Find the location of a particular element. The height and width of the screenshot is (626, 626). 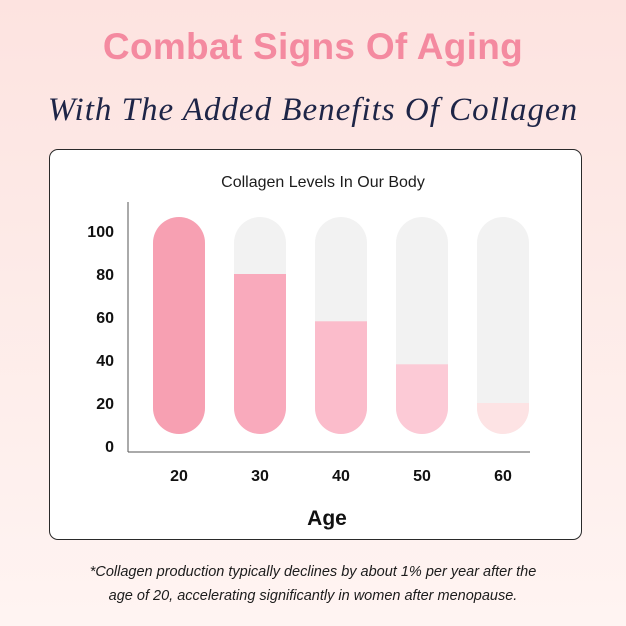

subheadline: With The Added Benefits Of Collagen is located at coordinates (313, 110).